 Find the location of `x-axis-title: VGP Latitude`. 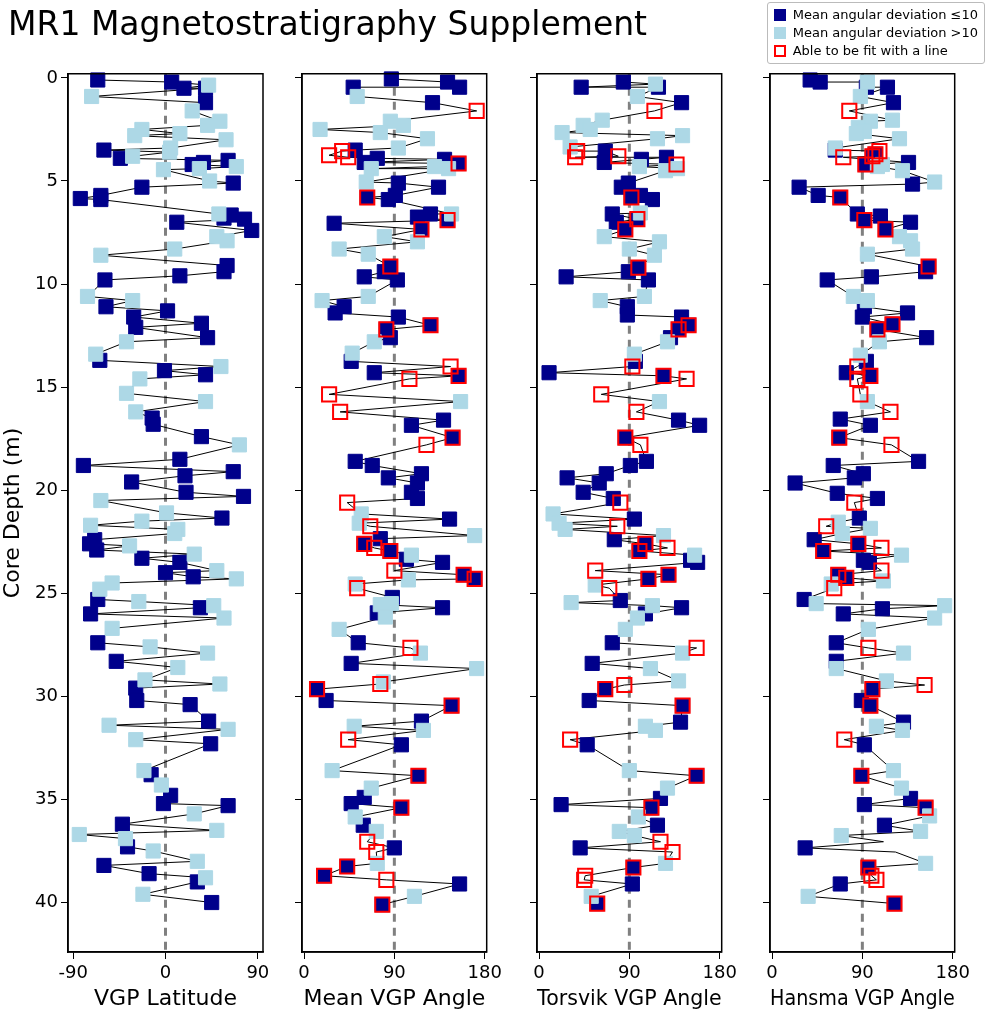

x-axis-title: VGP Latitude is located at coordinates (165, 997).